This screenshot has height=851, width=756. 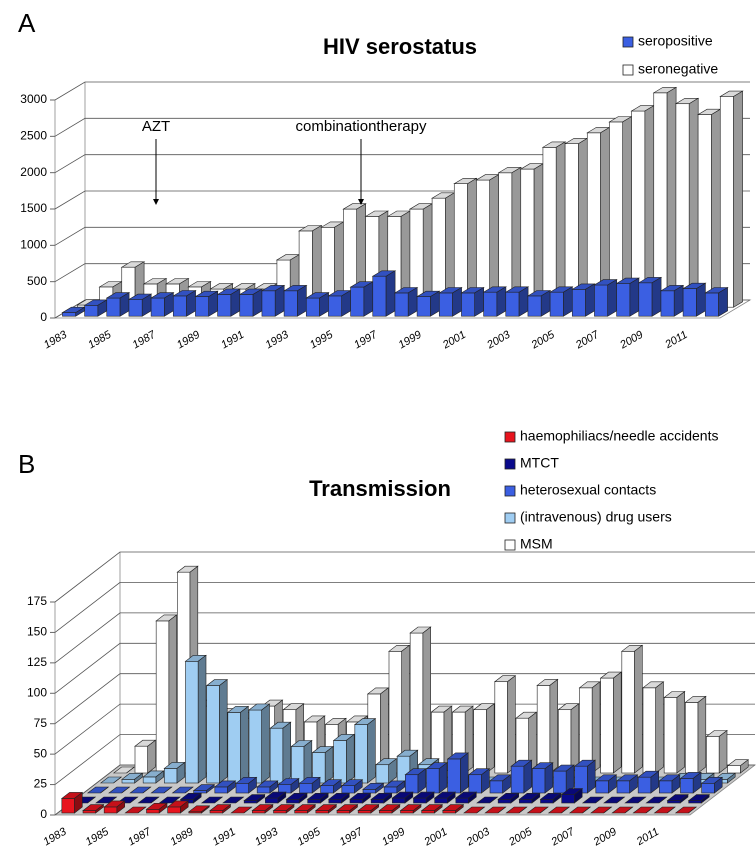 I want to click on legend-label: (intravenous) drug users, so click(x=596, y=517).